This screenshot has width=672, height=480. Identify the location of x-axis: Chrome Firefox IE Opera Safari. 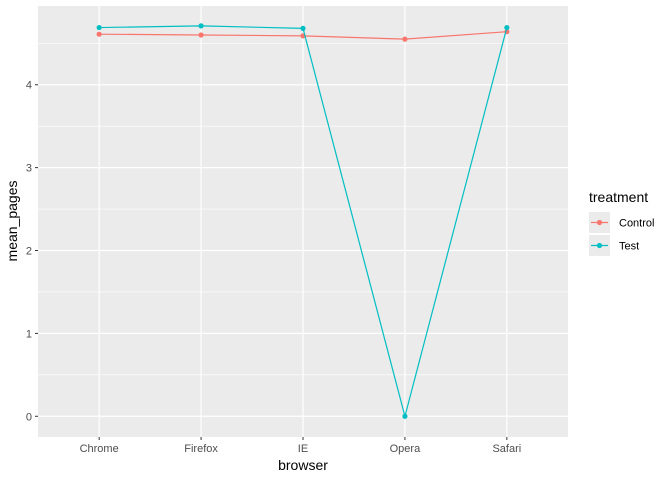
(300, 446).